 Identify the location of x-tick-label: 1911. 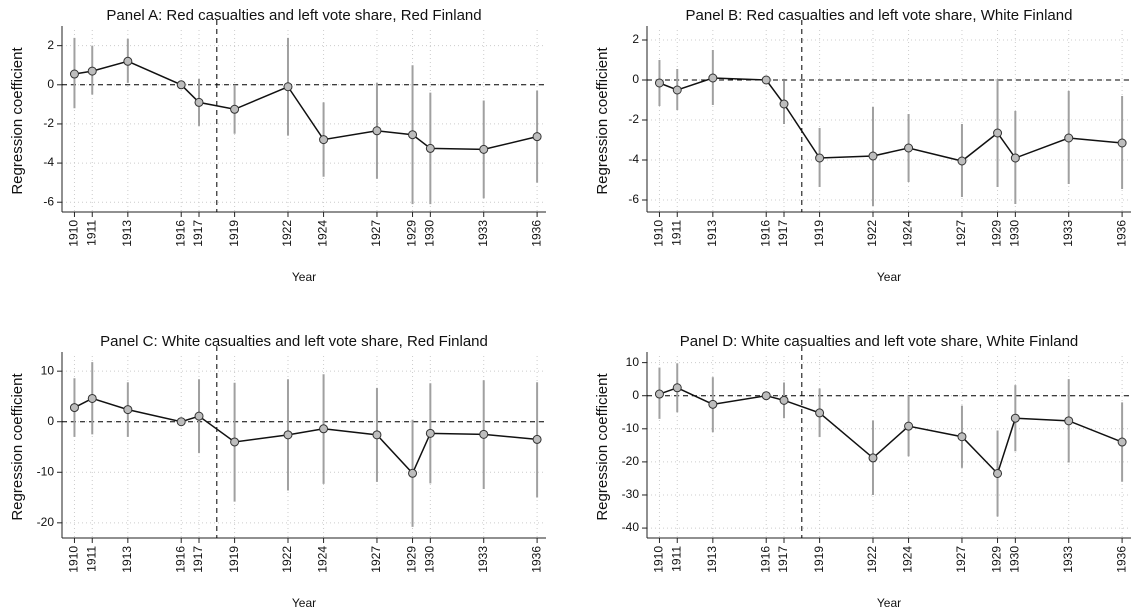
(676, 559).